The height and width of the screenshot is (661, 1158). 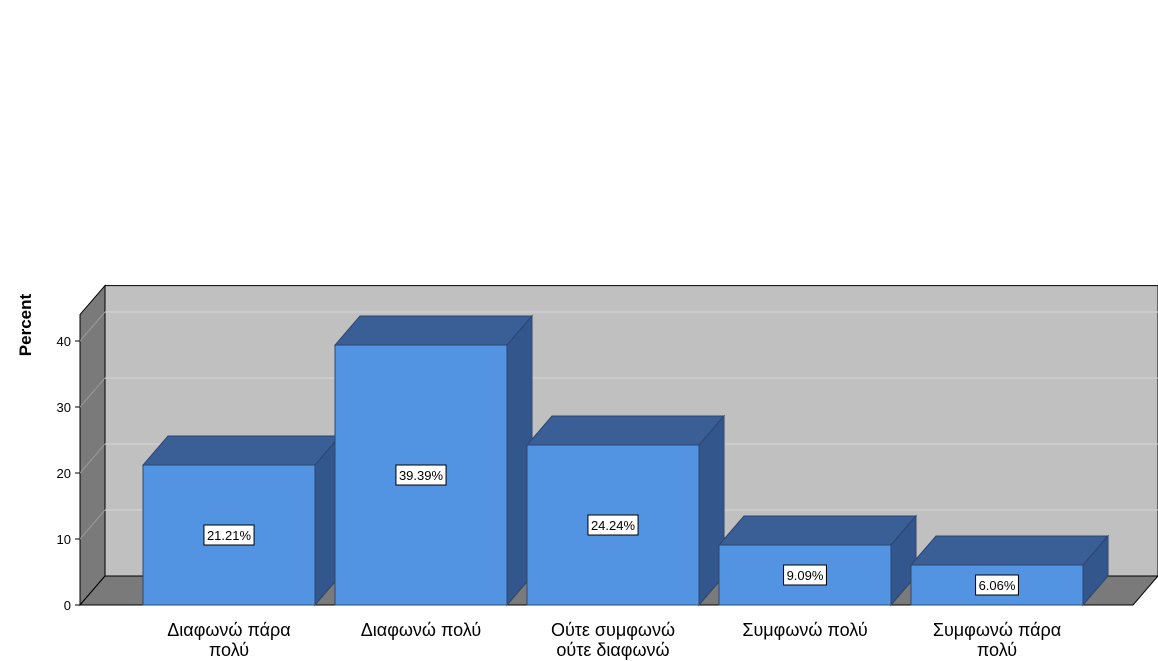 I want to click on bar-front-face, so click(x=997, y=585).